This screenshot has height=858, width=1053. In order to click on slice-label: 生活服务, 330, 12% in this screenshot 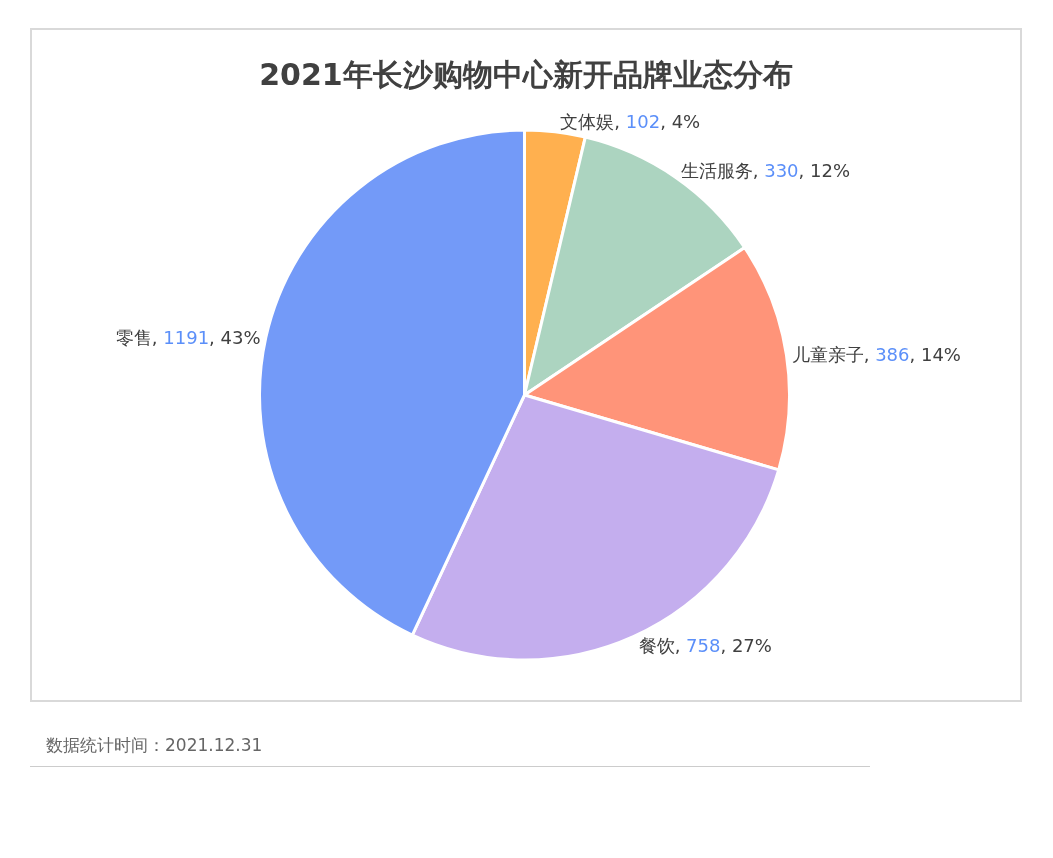, I will do `click(765, 170)`.